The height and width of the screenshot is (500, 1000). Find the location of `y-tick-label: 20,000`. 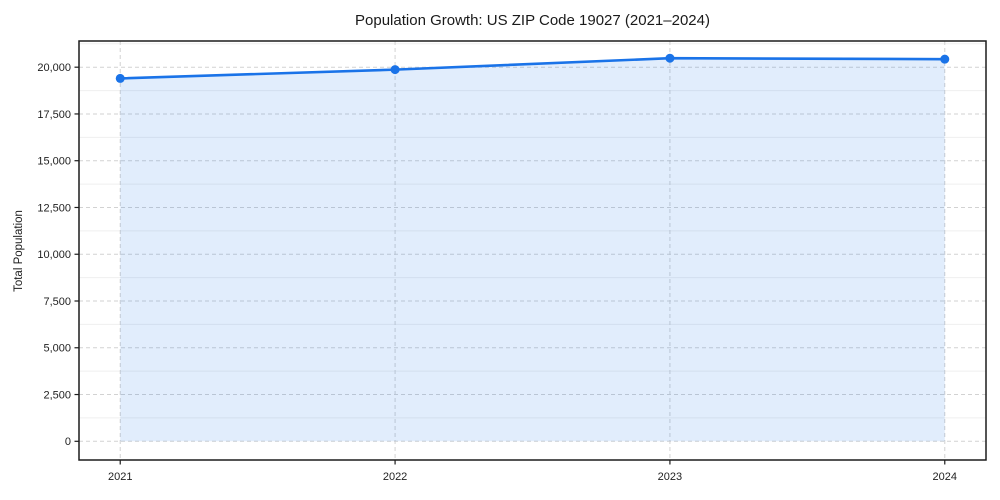

y-tick-label: 20,000 is located at coordinates (54, 68).